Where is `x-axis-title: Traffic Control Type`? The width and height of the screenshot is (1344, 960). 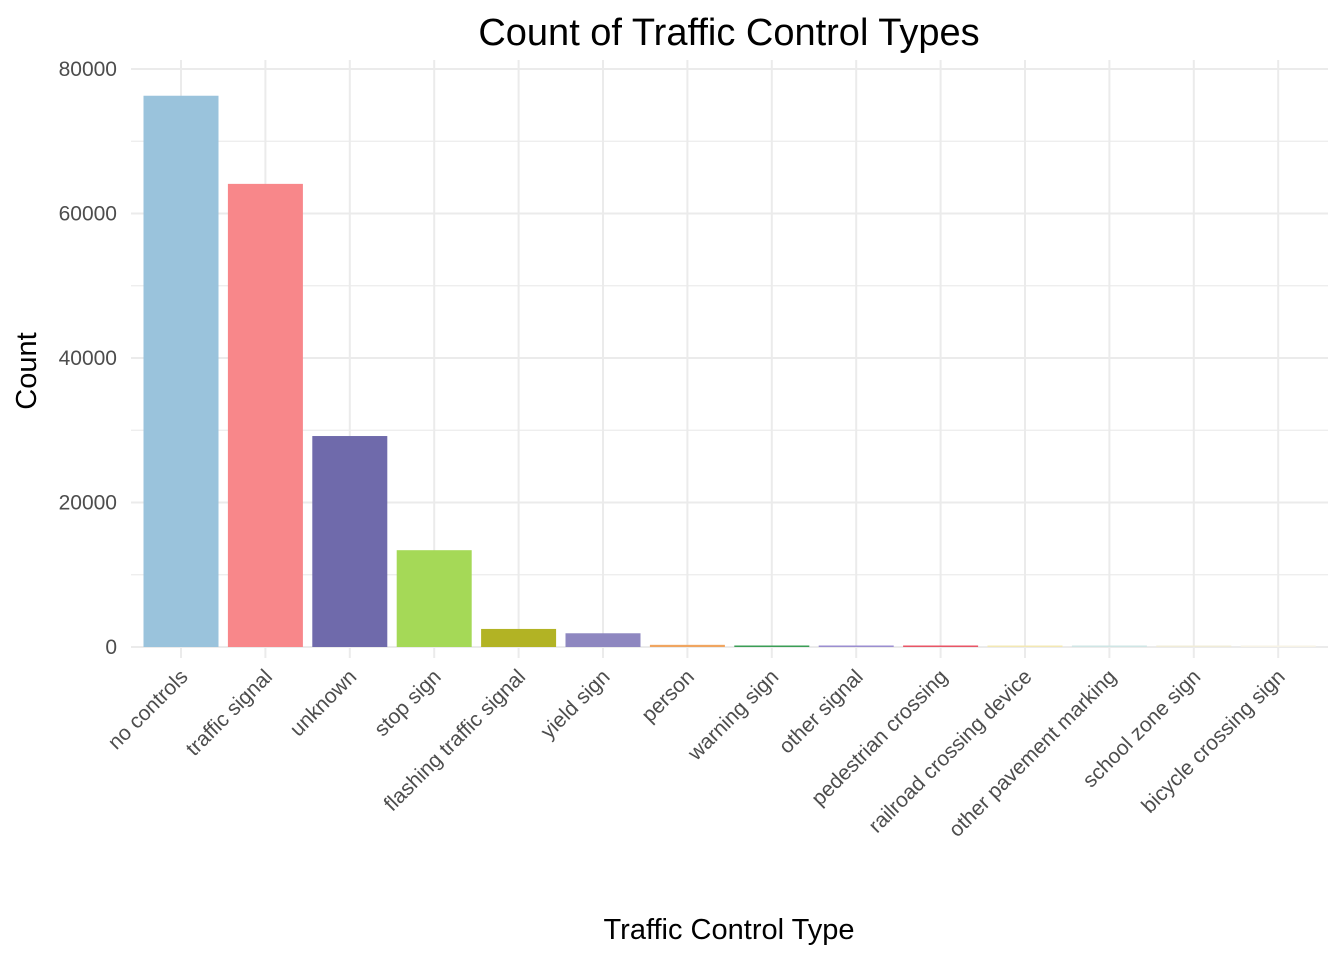
x-axis-title: Traffic Control Type is located at coordinates (729, 930).